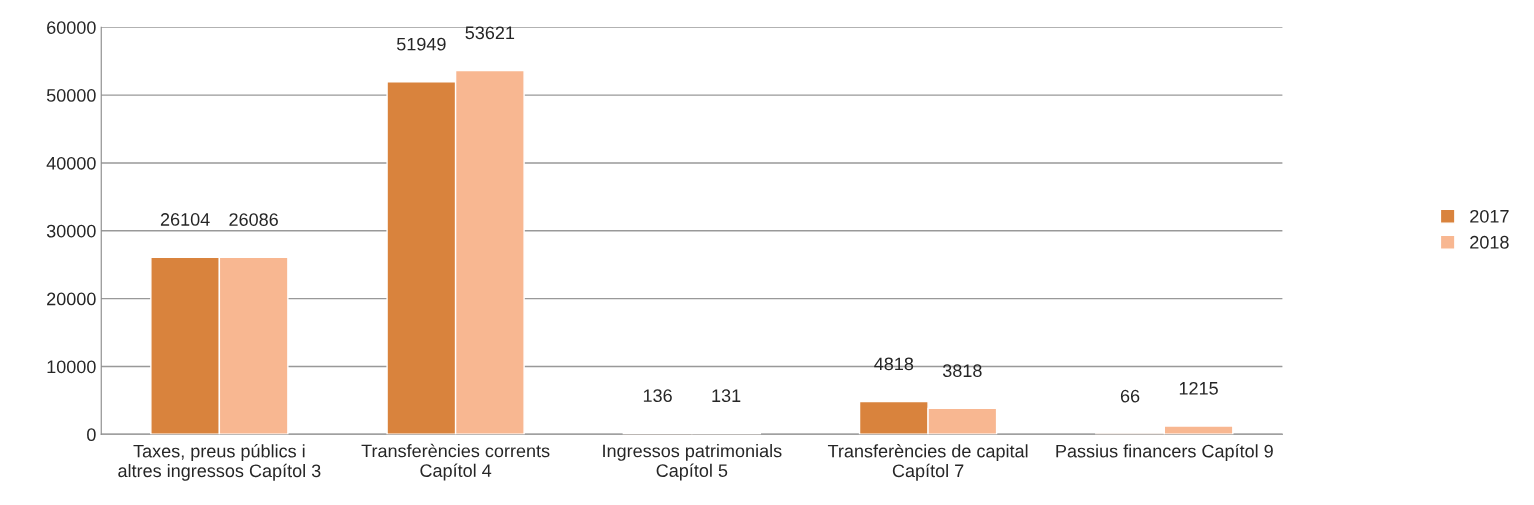  Describe the element at coordinates (71, 299) in the screenshot. I see `y-tick-label: 20000` at that location.